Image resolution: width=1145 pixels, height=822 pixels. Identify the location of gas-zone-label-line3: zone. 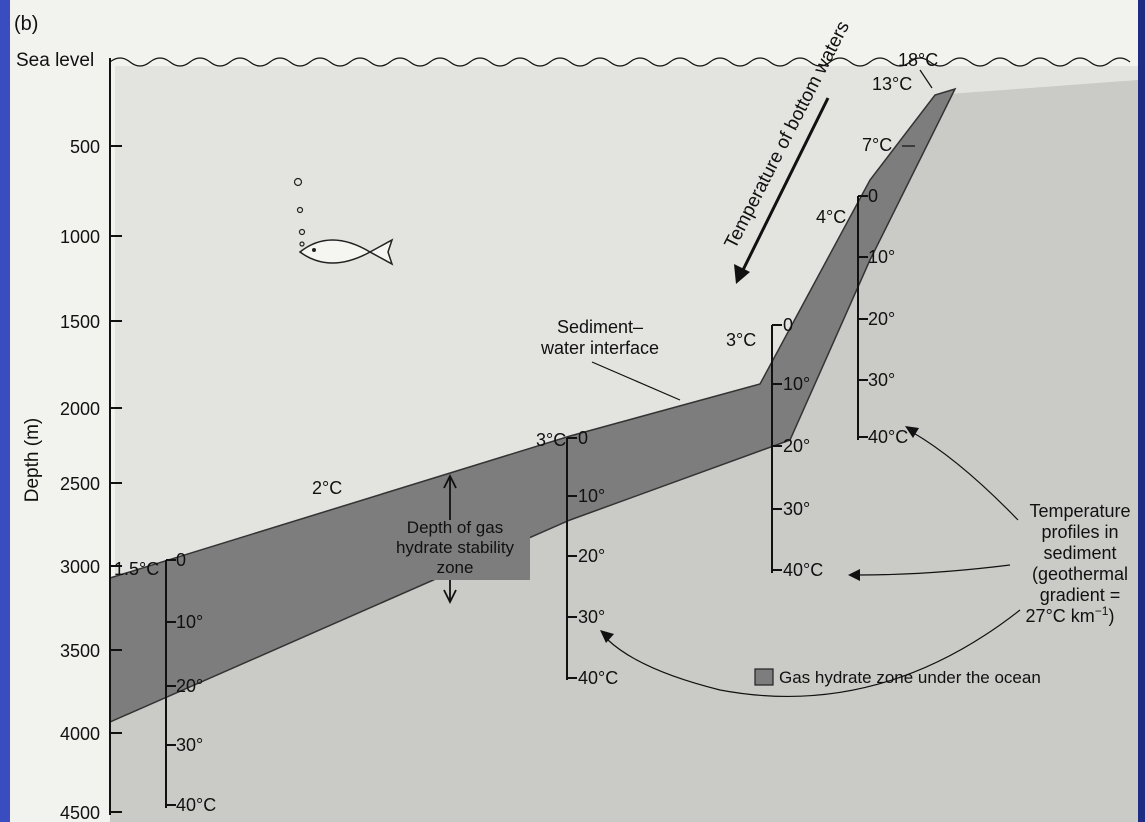
(455, 567).